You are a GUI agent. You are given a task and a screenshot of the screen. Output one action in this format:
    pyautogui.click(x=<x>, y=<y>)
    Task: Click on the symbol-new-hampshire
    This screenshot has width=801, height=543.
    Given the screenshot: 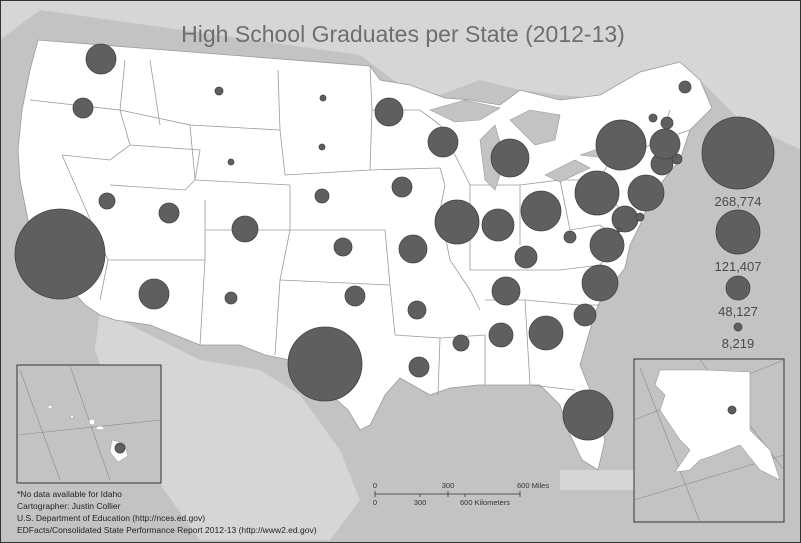 What is the action you would take?
    pyautogui.click(x=667, y=123)
    